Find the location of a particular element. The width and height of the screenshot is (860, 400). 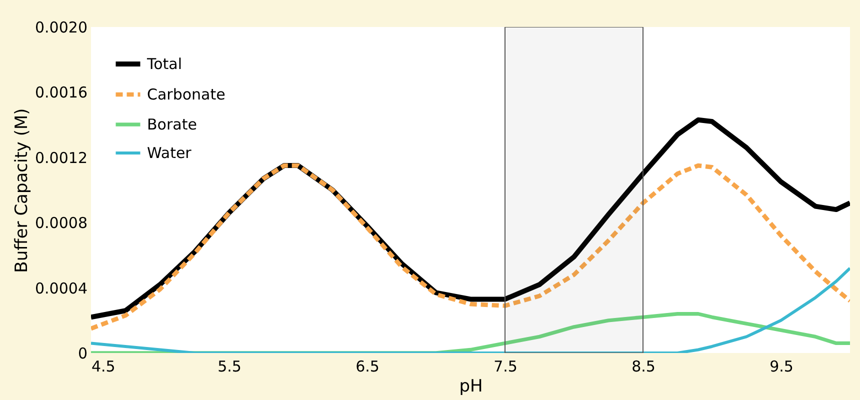

y-tick-label: 0.0012 is located at coordinates (61, 157).